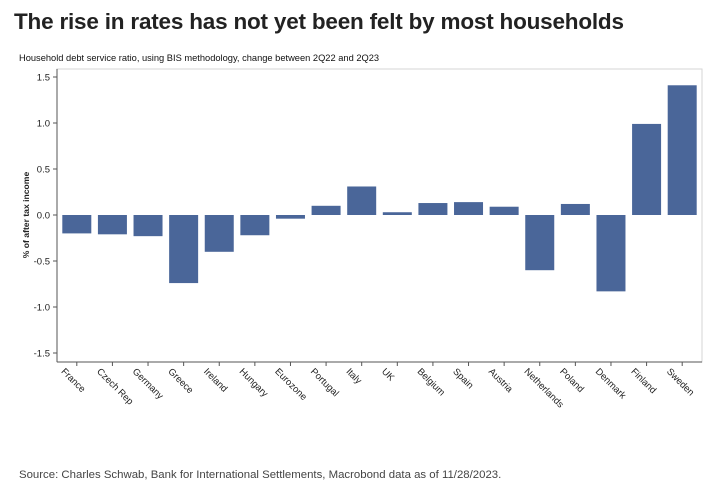 This screenshot has height=501, width=726. What do you see at coordinates (469, 208) in the screenshot?
I see `bar-spain` at bounding box center [469, 208].